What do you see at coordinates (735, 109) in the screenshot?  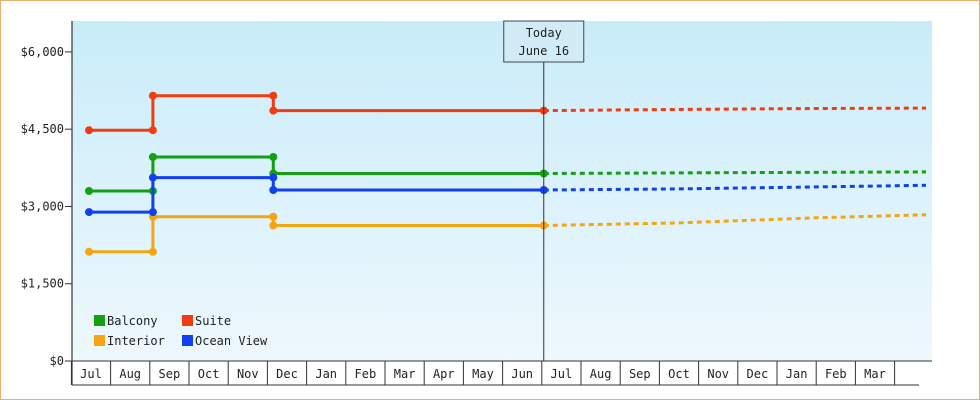 I see `projection-line-suite` at bounding box center [735, 109].